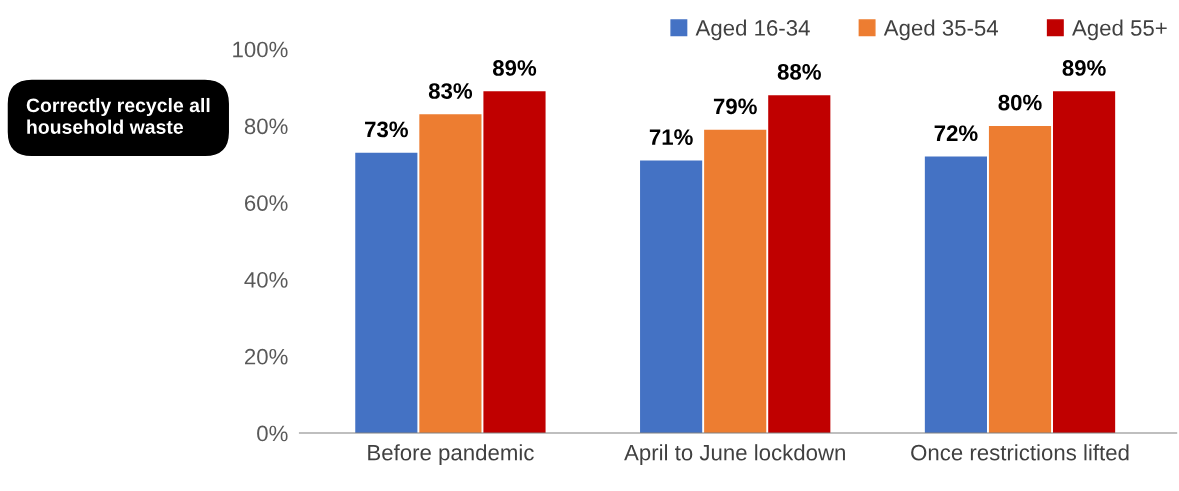  What do you see at coordinates (266, 280) in the screenshot?
I see `y-tick-label: 40%` at bounding box center [266, 280].